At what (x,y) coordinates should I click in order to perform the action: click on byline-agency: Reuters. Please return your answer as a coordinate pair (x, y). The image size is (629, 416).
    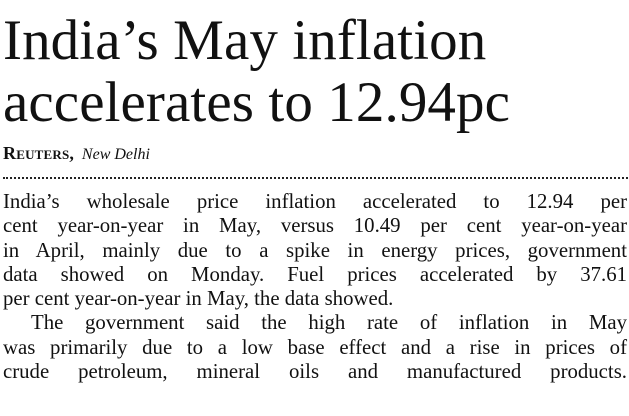
    Looking at the image, I should click on (36, 153).